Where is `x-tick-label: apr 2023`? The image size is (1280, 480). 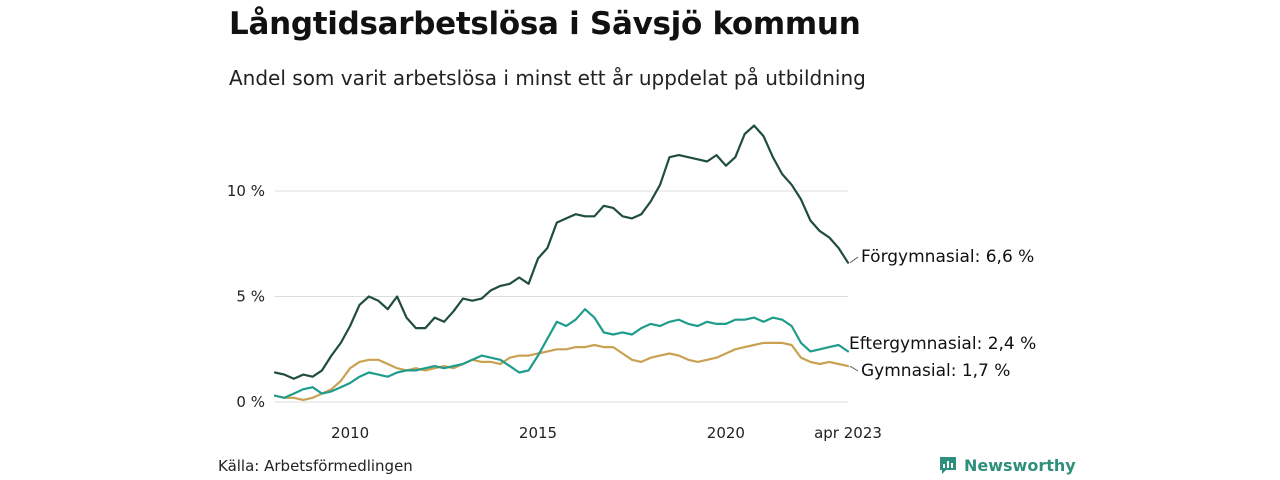 x-tick-label: apr 2023 is located at coordinates (848, 433).